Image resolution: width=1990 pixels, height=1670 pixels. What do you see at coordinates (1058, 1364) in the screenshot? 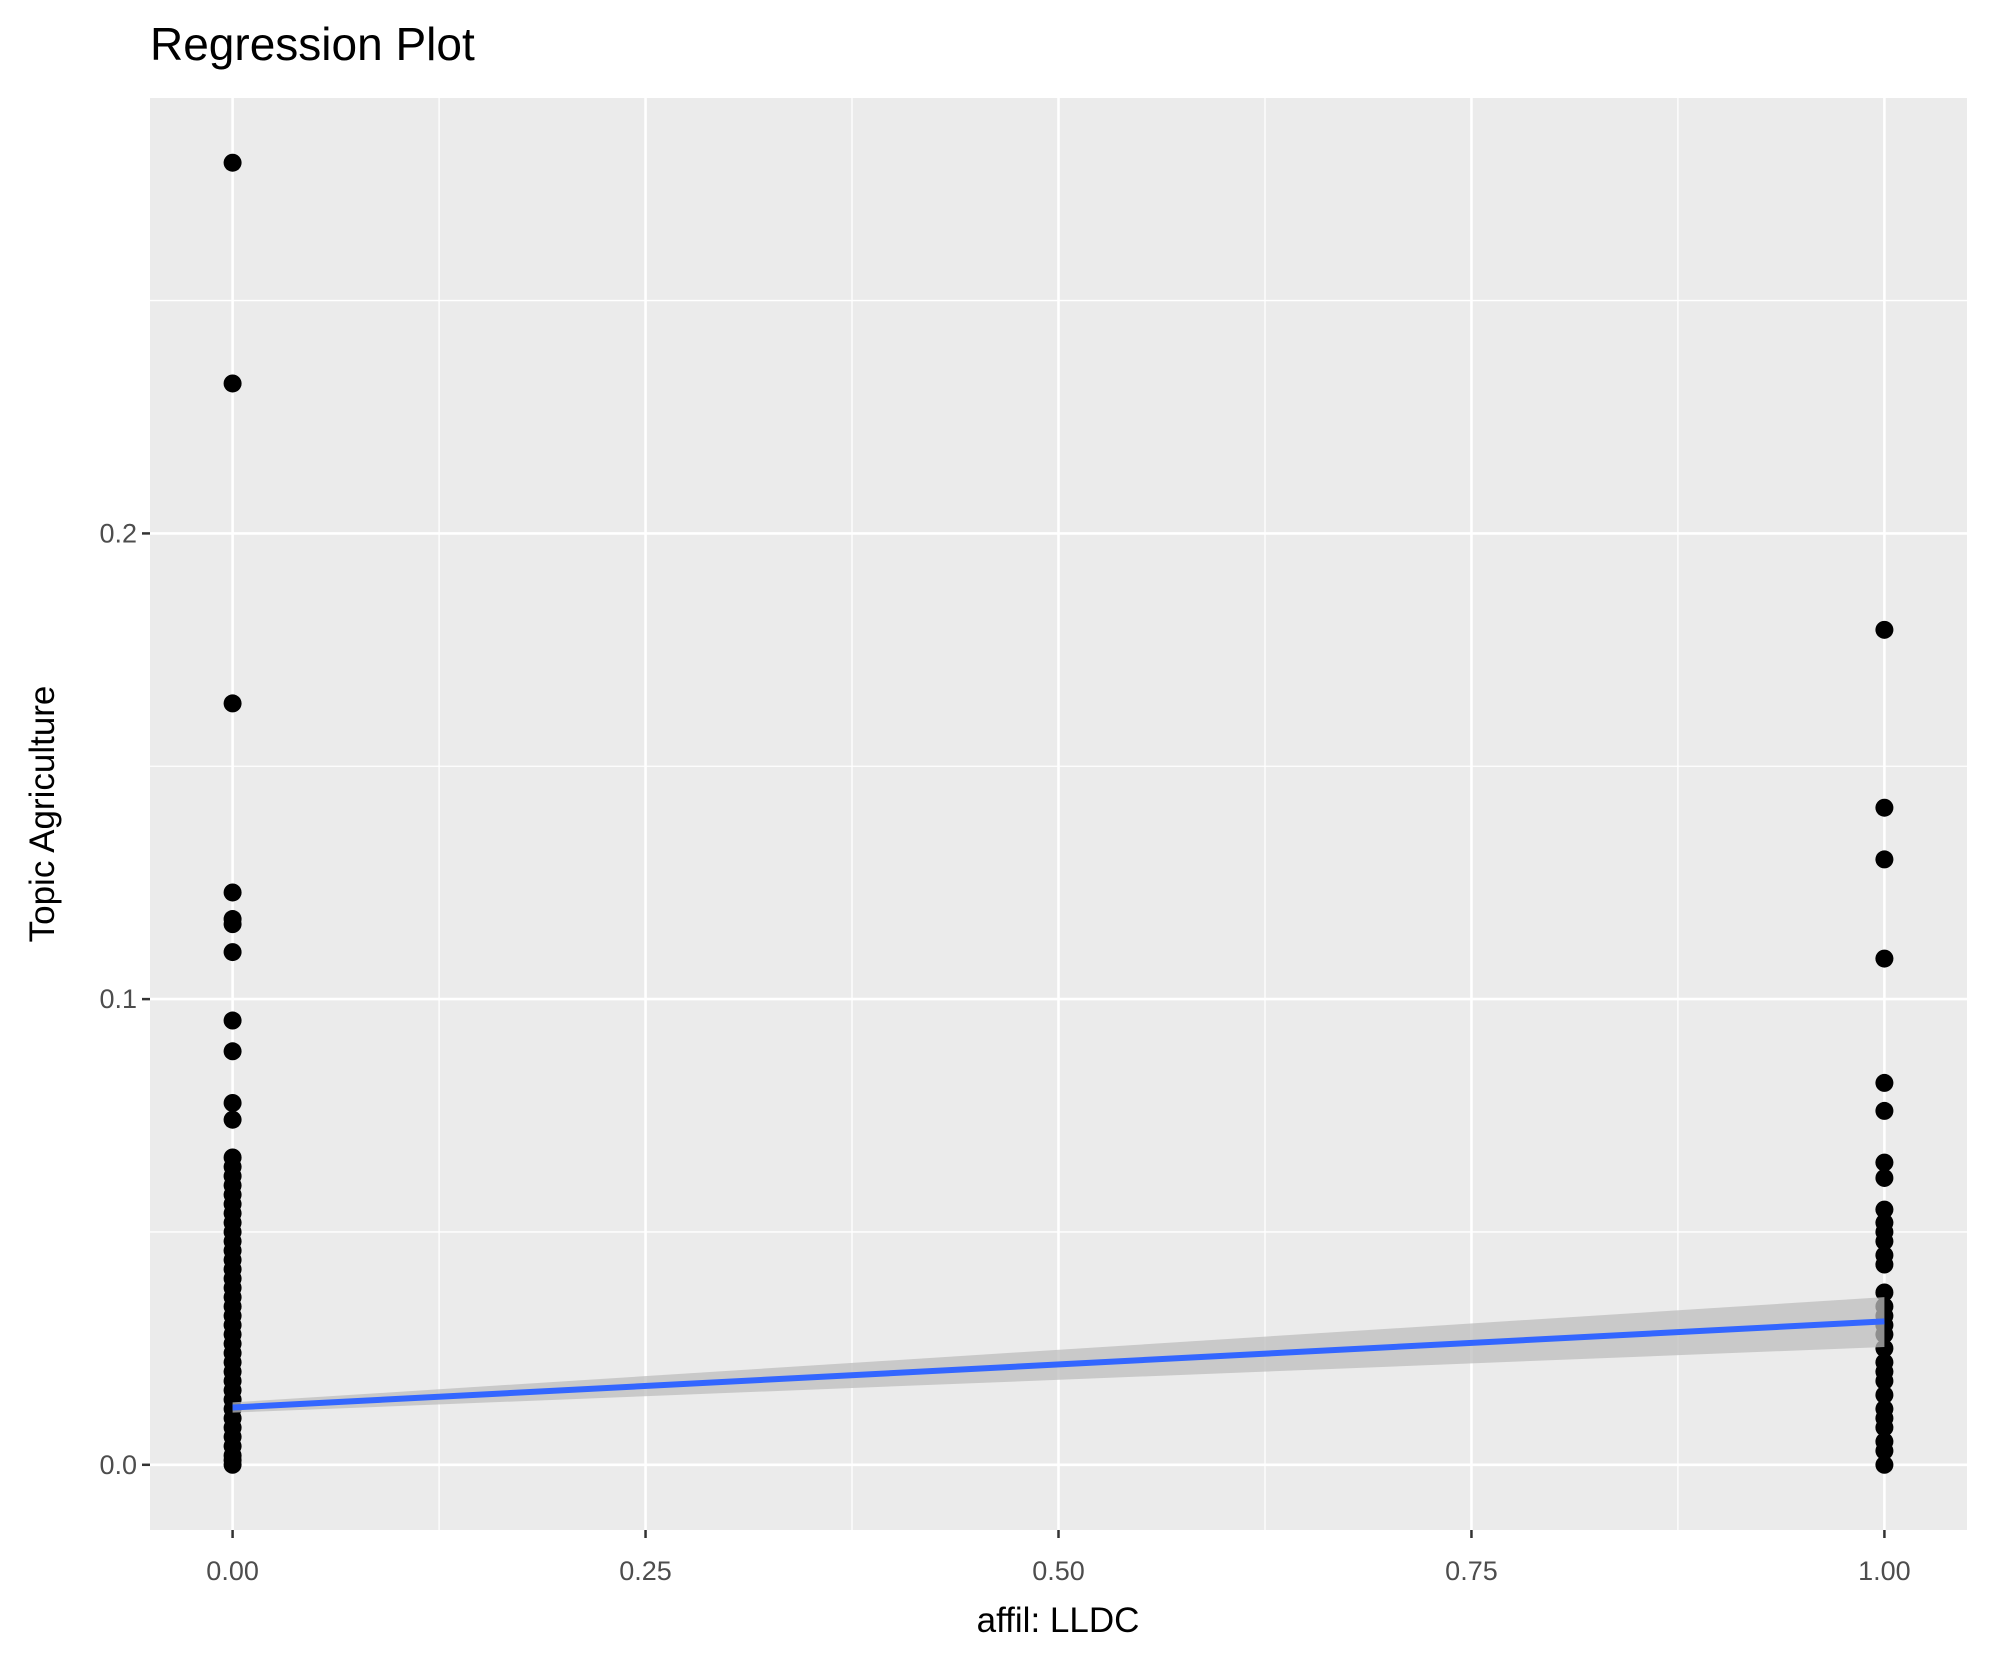
I see `regression-line` at bounding box center [1058, 1364].